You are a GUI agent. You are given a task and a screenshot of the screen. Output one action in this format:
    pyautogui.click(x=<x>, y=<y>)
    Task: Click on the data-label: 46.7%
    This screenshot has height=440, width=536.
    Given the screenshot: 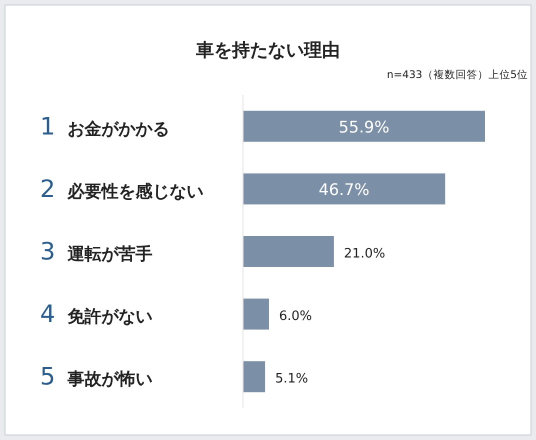 What is the action you would take?
    pyautogui.click(x=344, y=189)
    